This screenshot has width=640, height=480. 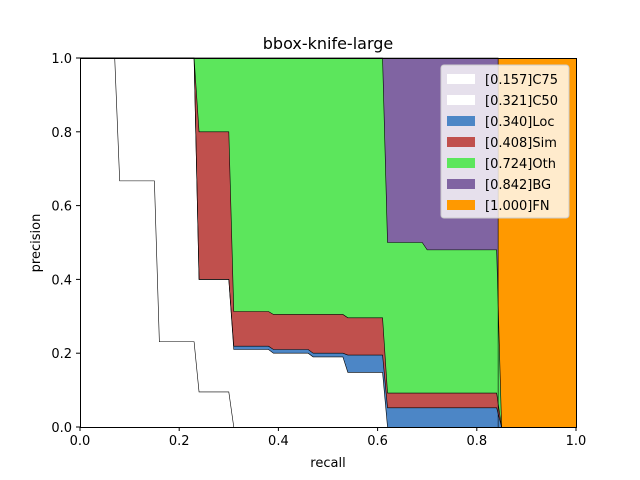 What do you see at coordinates (327, 463) in the screenshot?
I see `x-axis-label: recall` at bounding box center [327, 463].